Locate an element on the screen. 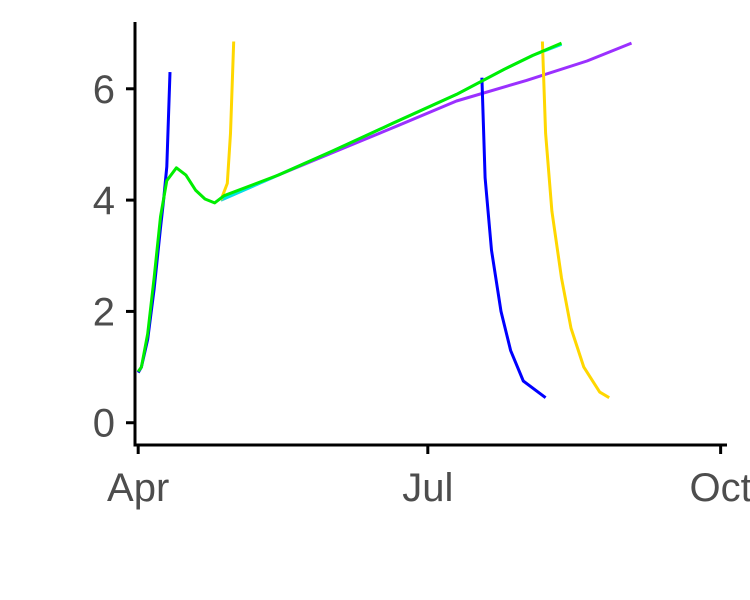 The image size is (750, 600). y-tick-label: 2 is located at coordinates (104, 312).